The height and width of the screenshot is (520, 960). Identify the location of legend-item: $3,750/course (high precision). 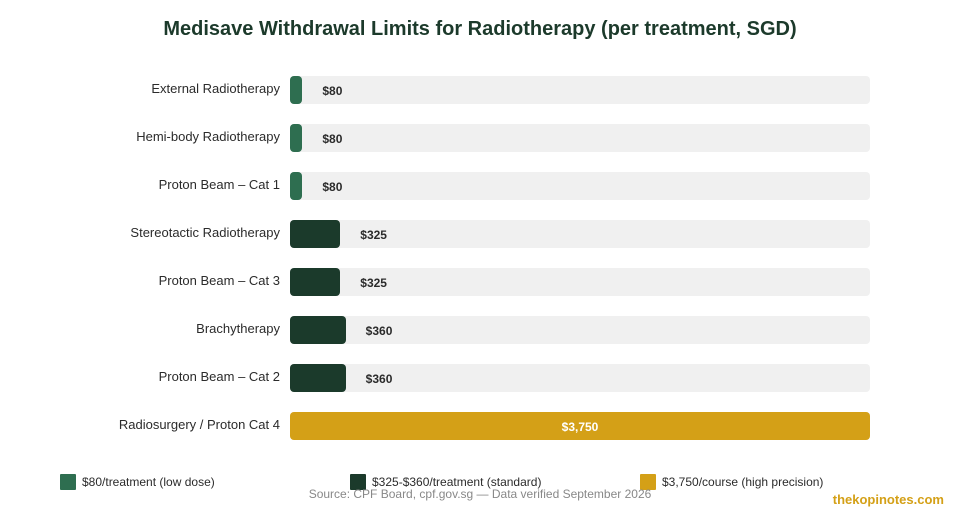
(731, 482).